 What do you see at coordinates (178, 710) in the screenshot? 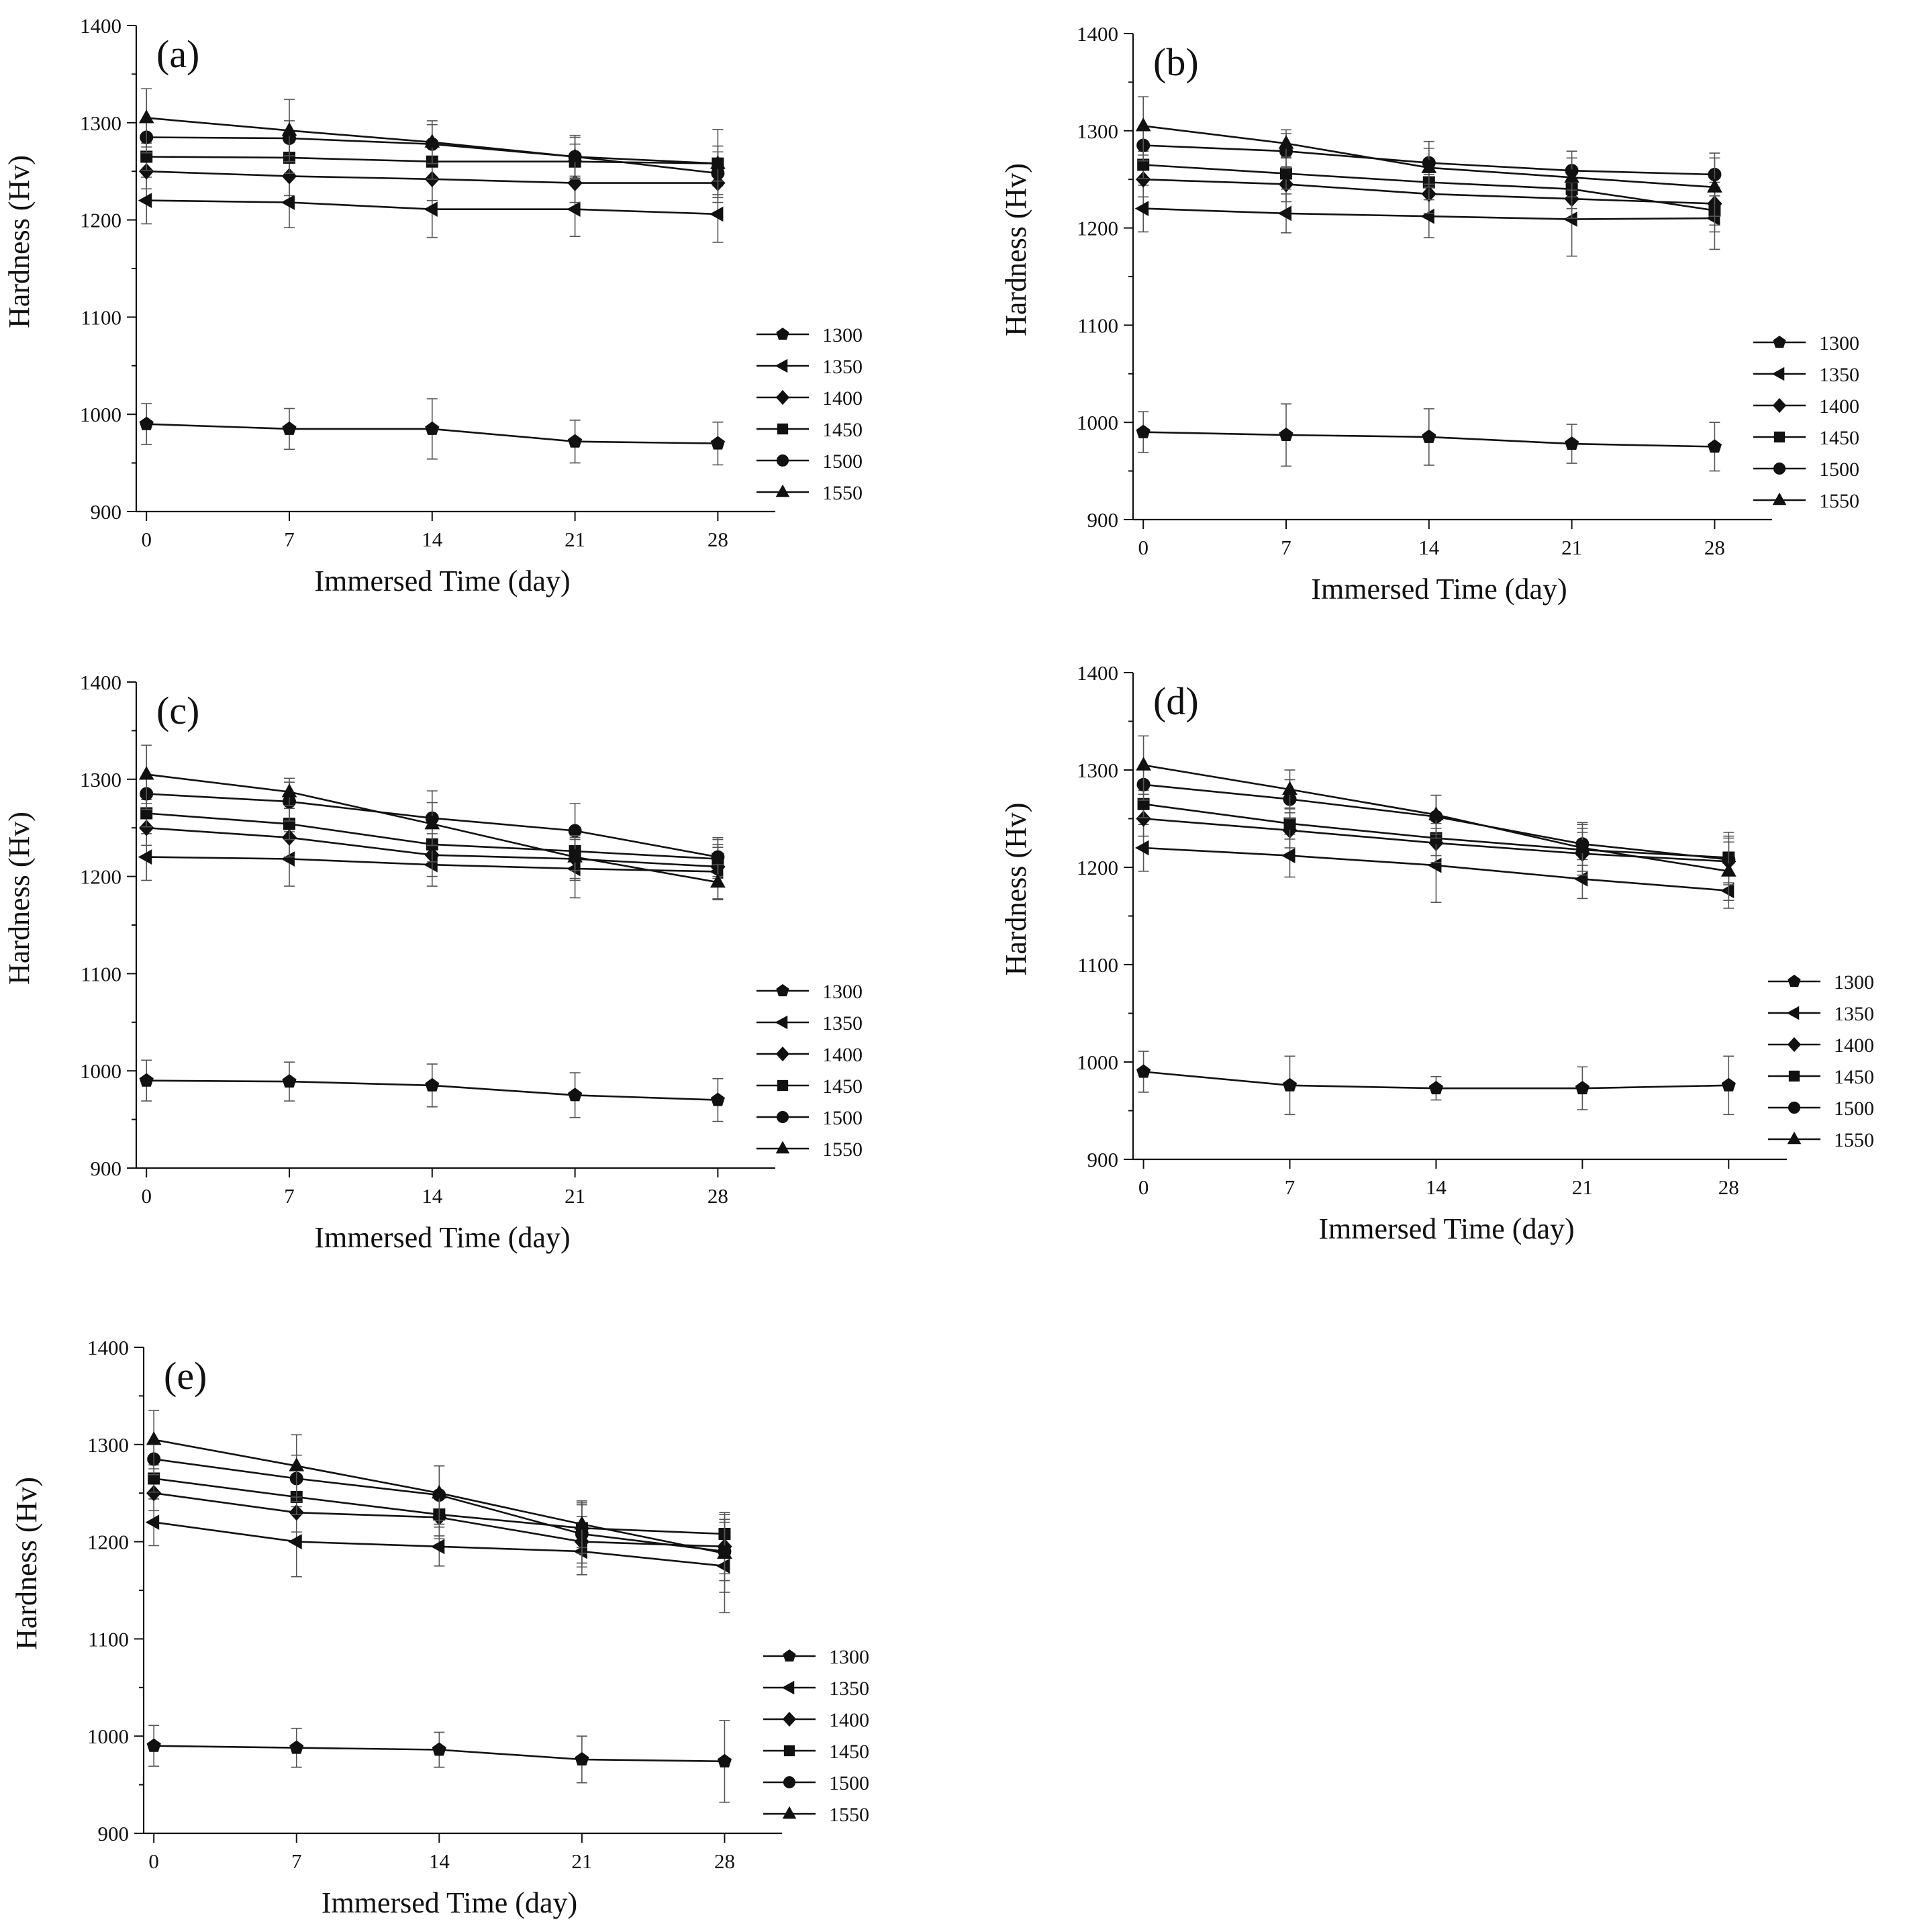
I see `panel-label: (c)` at bounding box center [178, 710].